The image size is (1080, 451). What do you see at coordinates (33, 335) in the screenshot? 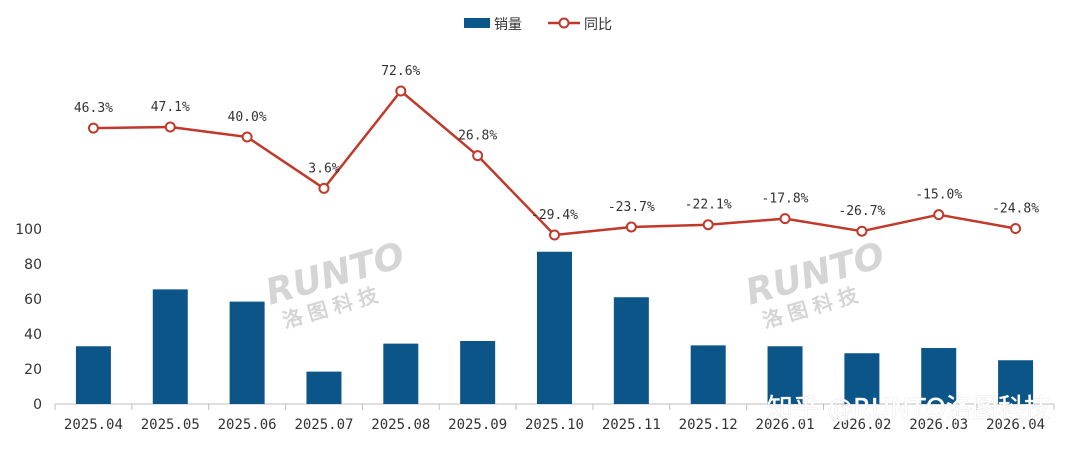
I see `y-tick-label: 40` at bounding box center [33, 335].